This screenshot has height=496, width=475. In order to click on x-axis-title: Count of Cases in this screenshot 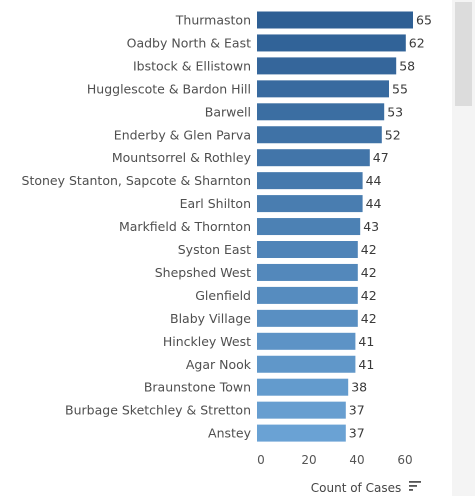, I will do `click(356, 488)`.